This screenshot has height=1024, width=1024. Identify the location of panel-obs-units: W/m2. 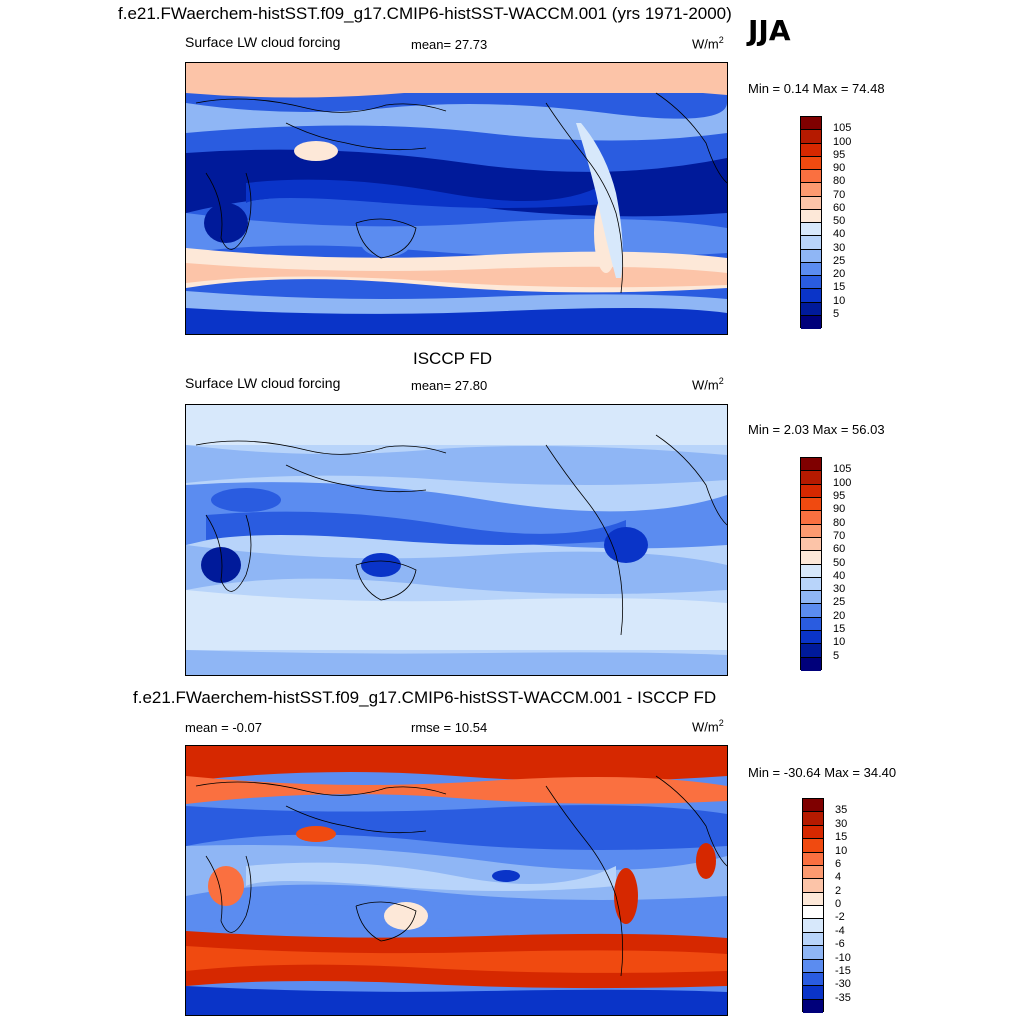
(708, 384).